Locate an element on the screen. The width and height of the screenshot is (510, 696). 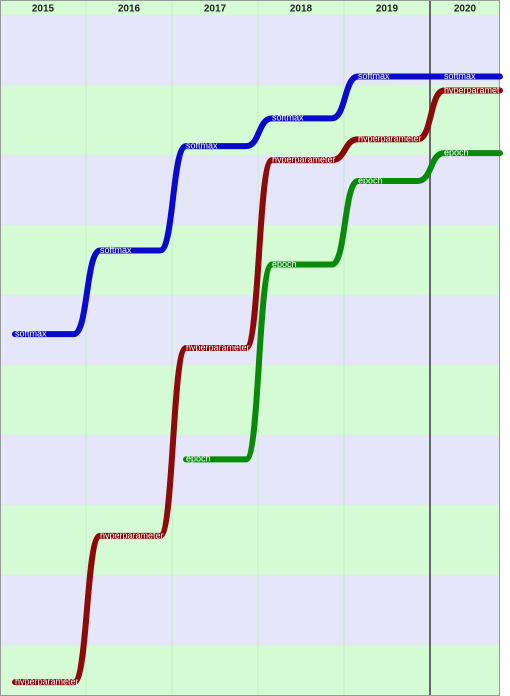
year-label: 2017 is located at coordinates (215, 9).